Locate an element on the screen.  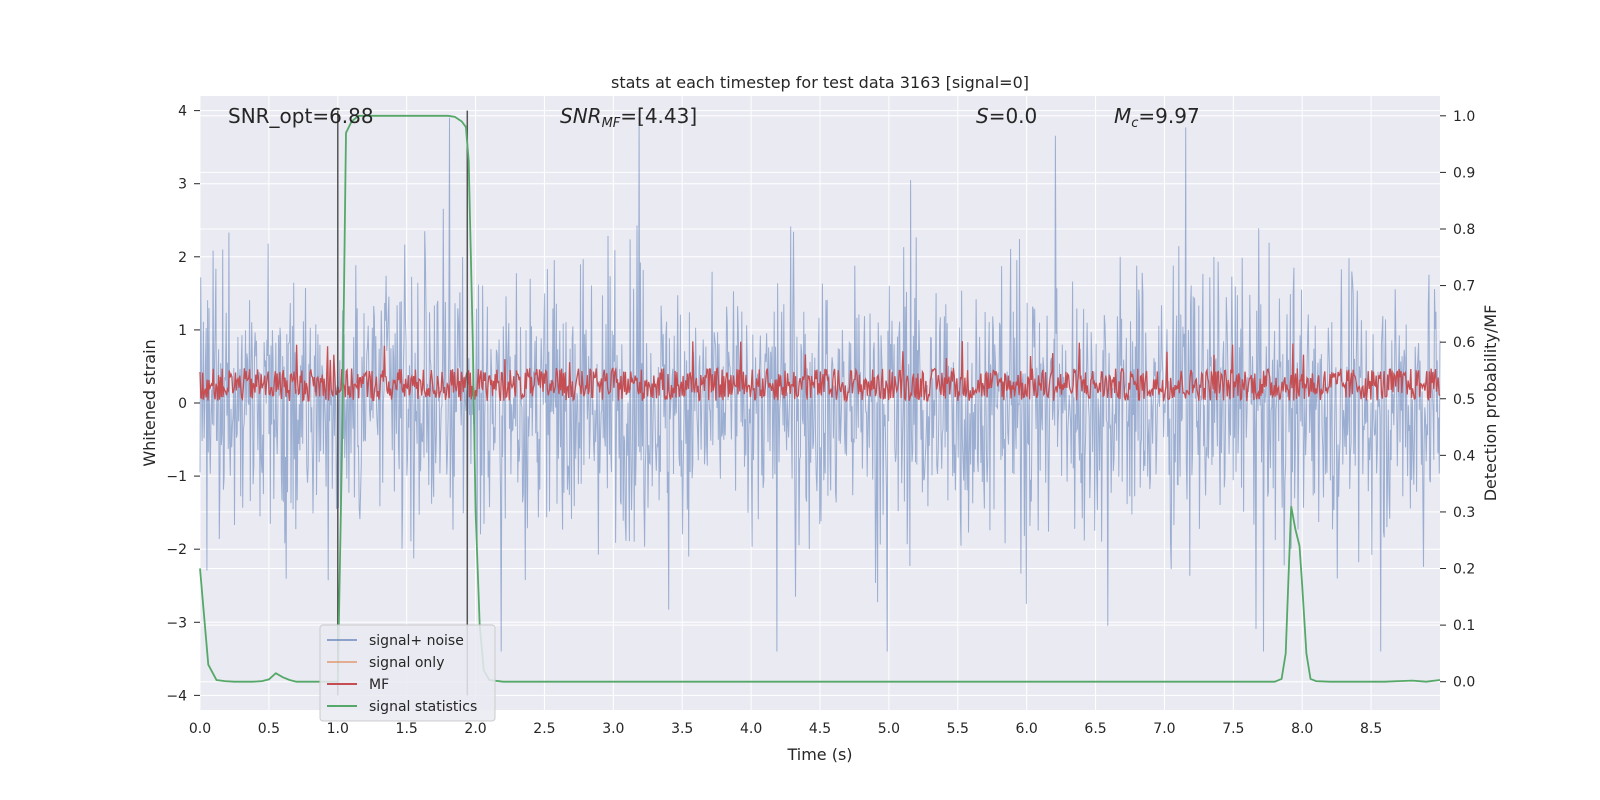
y-right-tick-label: 0.0 is located at coordinates (1464, 683).